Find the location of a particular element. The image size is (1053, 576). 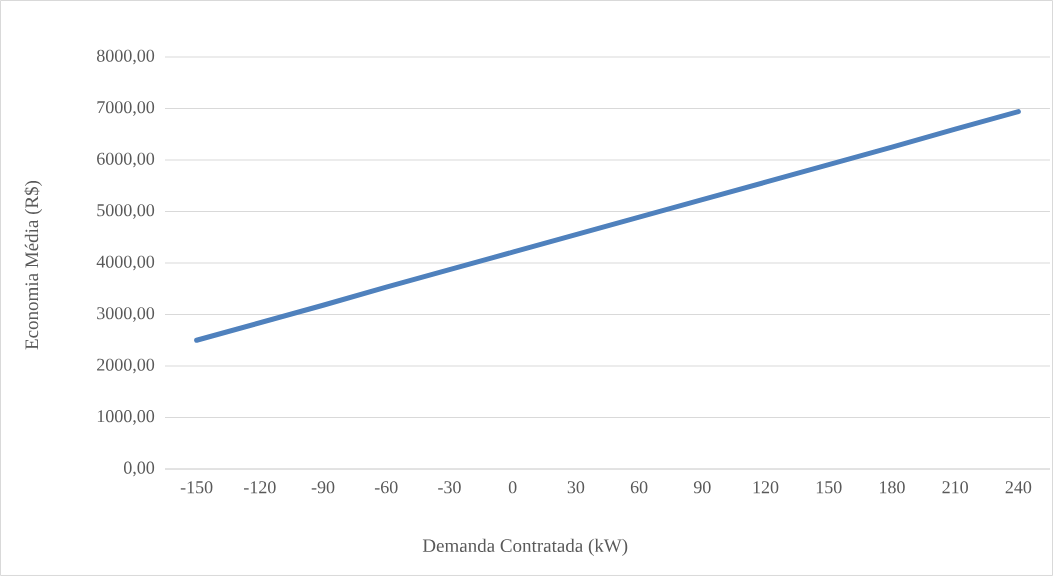

x-tick-label: 180 is located at coordinates (892, 487).